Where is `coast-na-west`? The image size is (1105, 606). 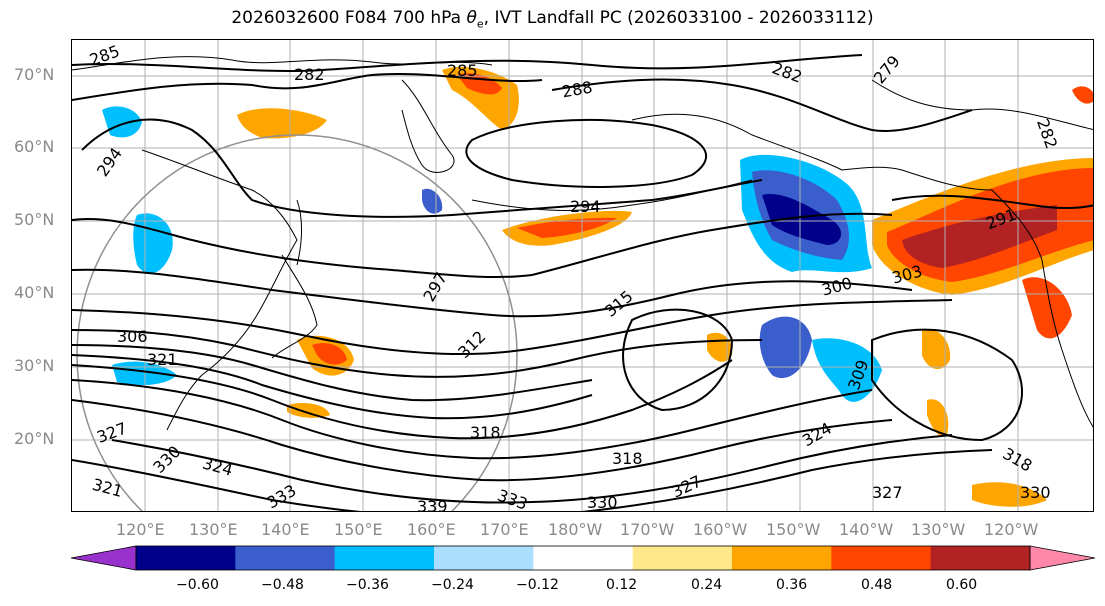
coast-na-west is located at coordinates (1042, 308).